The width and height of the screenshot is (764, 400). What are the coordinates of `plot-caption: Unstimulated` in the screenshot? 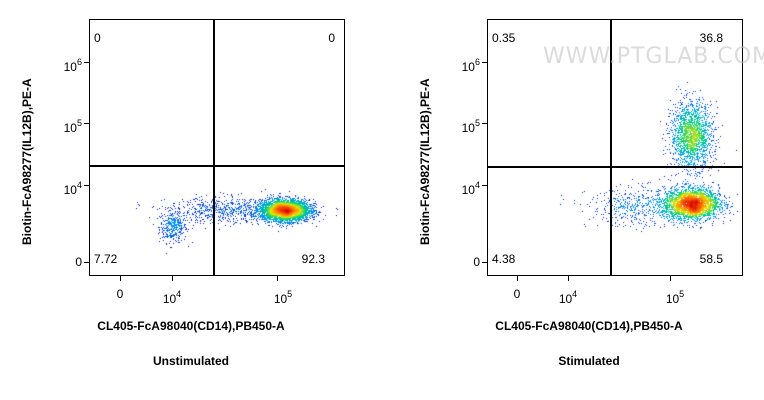 It's located at (190, 361).